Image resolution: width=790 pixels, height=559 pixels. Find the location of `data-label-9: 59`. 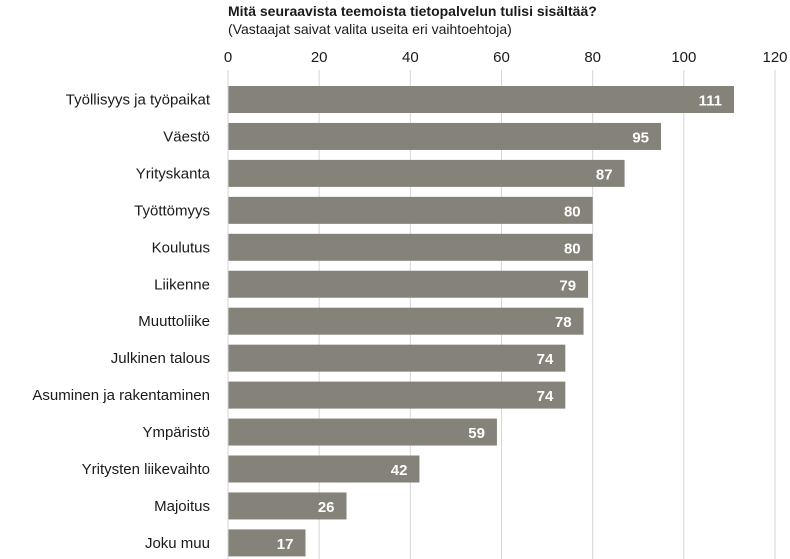

data-label-9: 59 is located at coordinates (476, 433).